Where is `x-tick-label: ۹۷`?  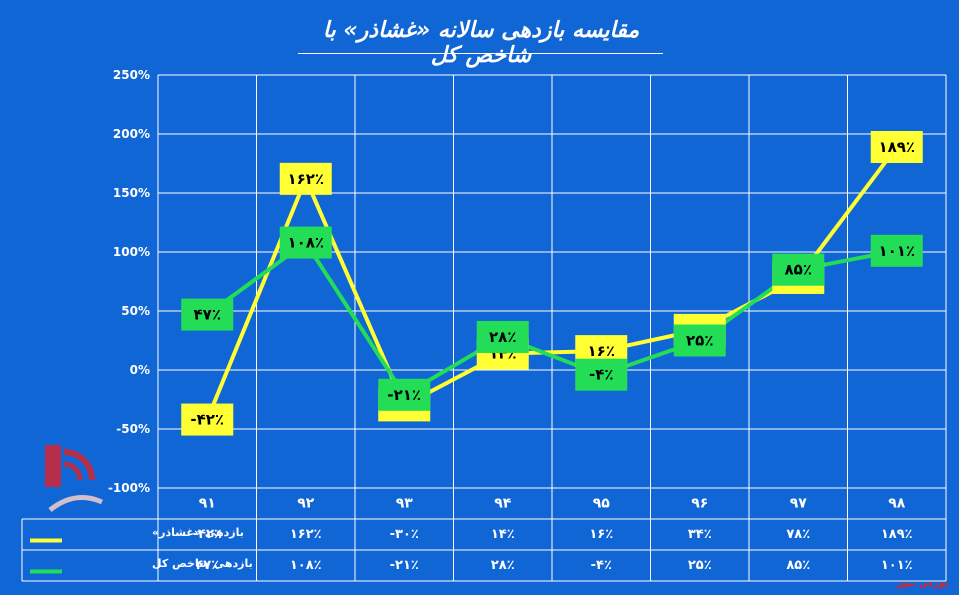 x-tick-label: ۹۷ is located at coordinates (799, 504).